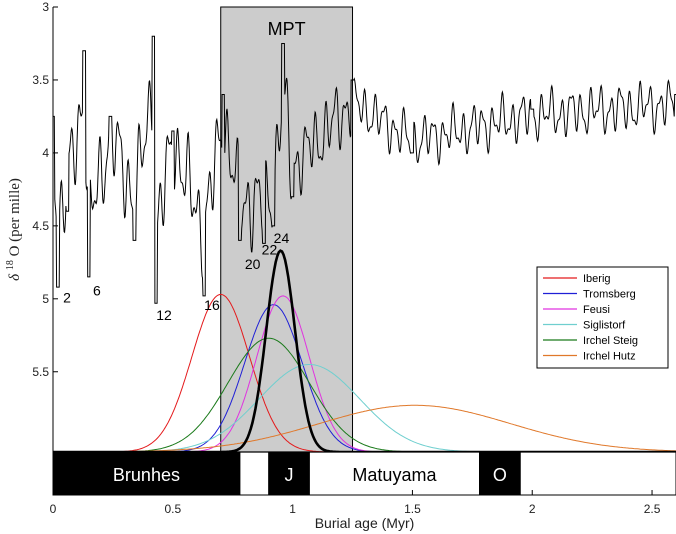 The width and height of the screenshot is (676, 534). I want to click on y-tick-label: 4, so click(45, 153).